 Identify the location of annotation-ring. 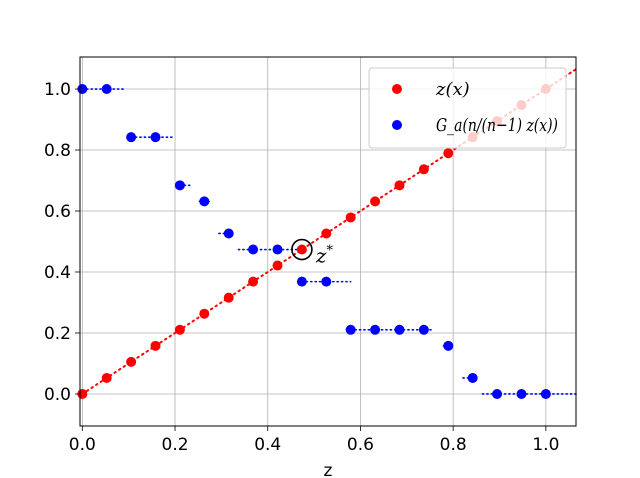
(302, 249).